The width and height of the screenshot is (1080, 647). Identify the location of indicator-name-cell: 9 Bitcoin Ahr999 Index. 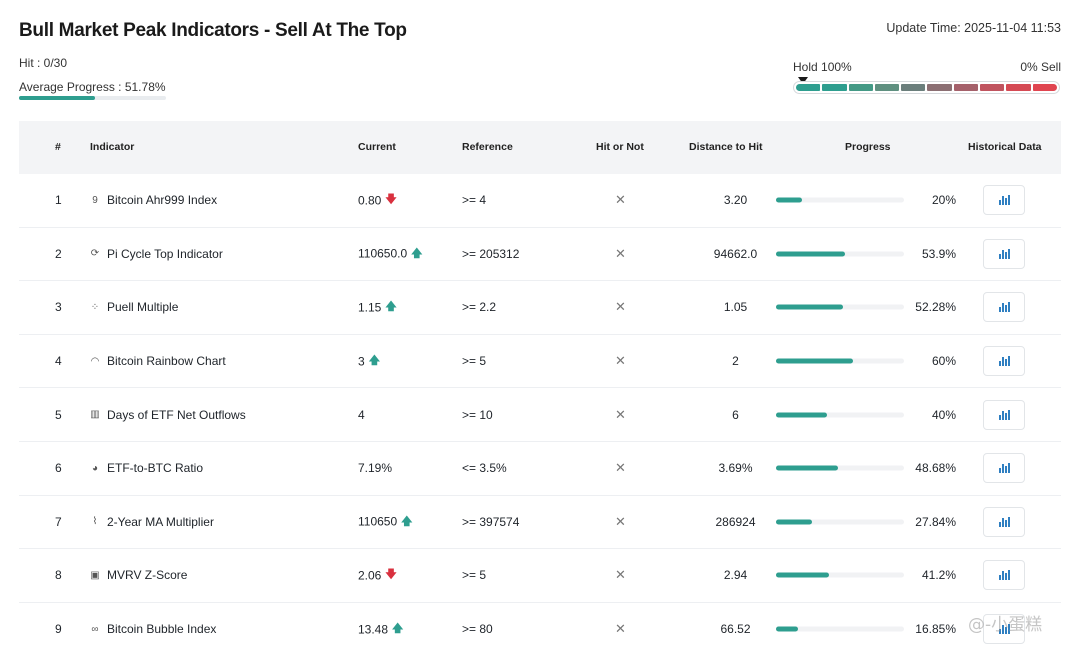
(153, 200).